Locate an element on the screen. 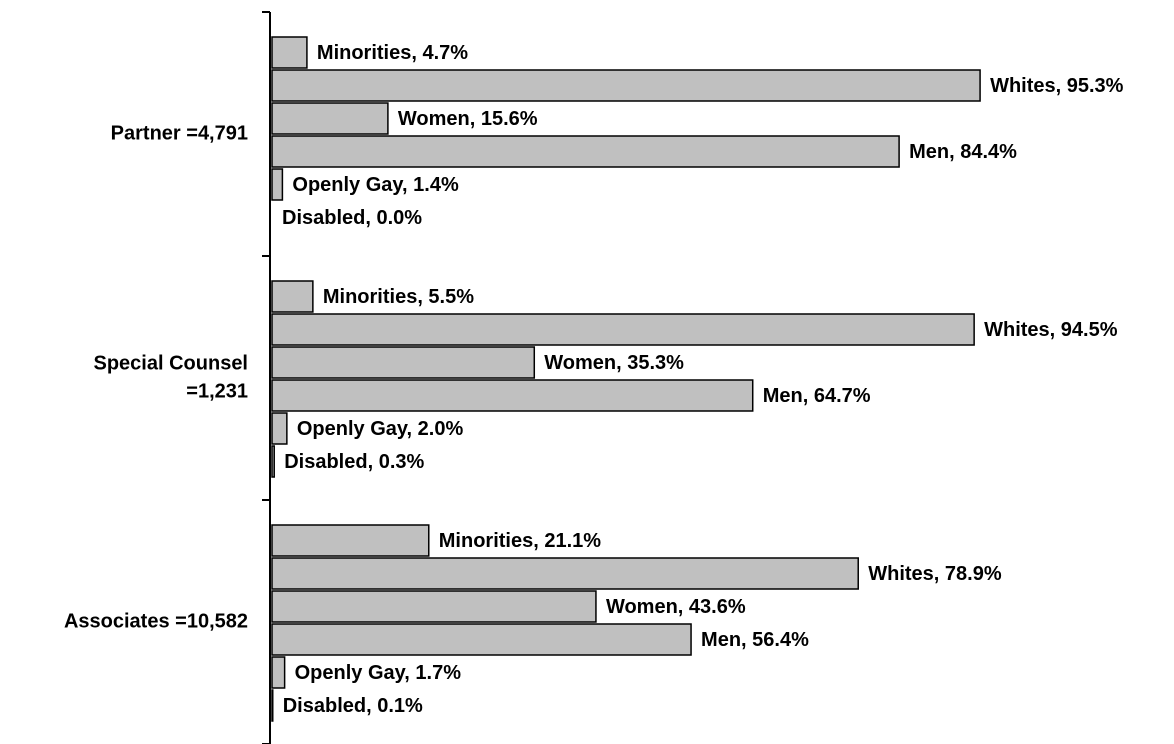  data-label: Whites, 78.9% is located at coordinates (935, 574).